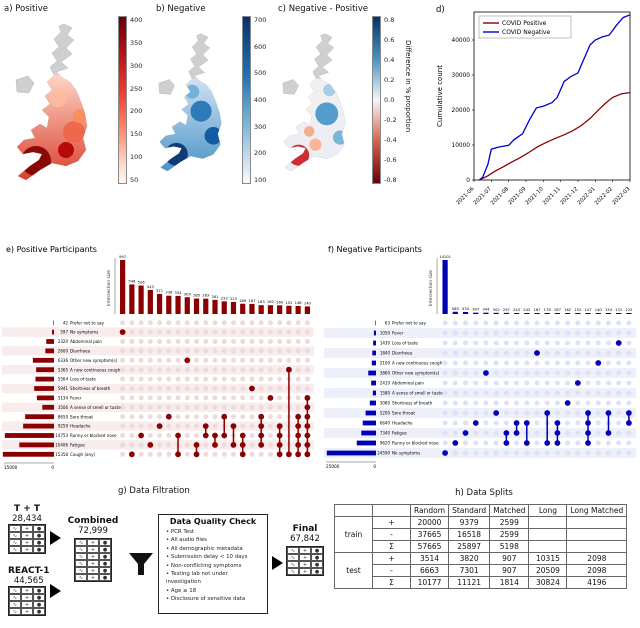 The image size is (640, 628). I want to click on dataset-cell: ●, so click(105, 577).